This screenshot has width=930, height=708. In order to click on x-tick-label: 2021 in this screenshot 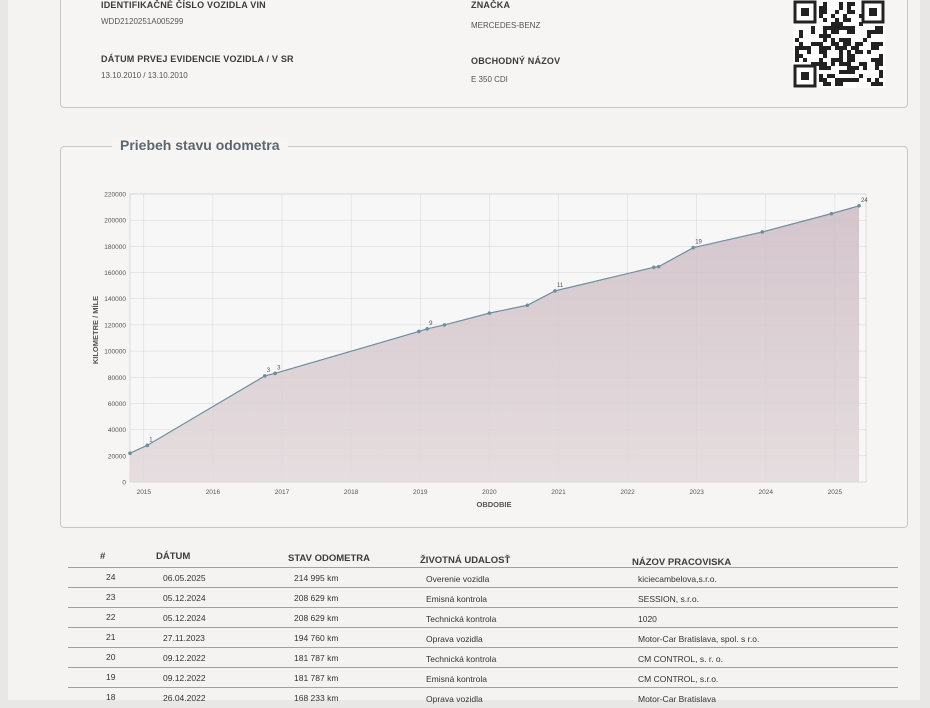, I will do `click(558, 492)`.